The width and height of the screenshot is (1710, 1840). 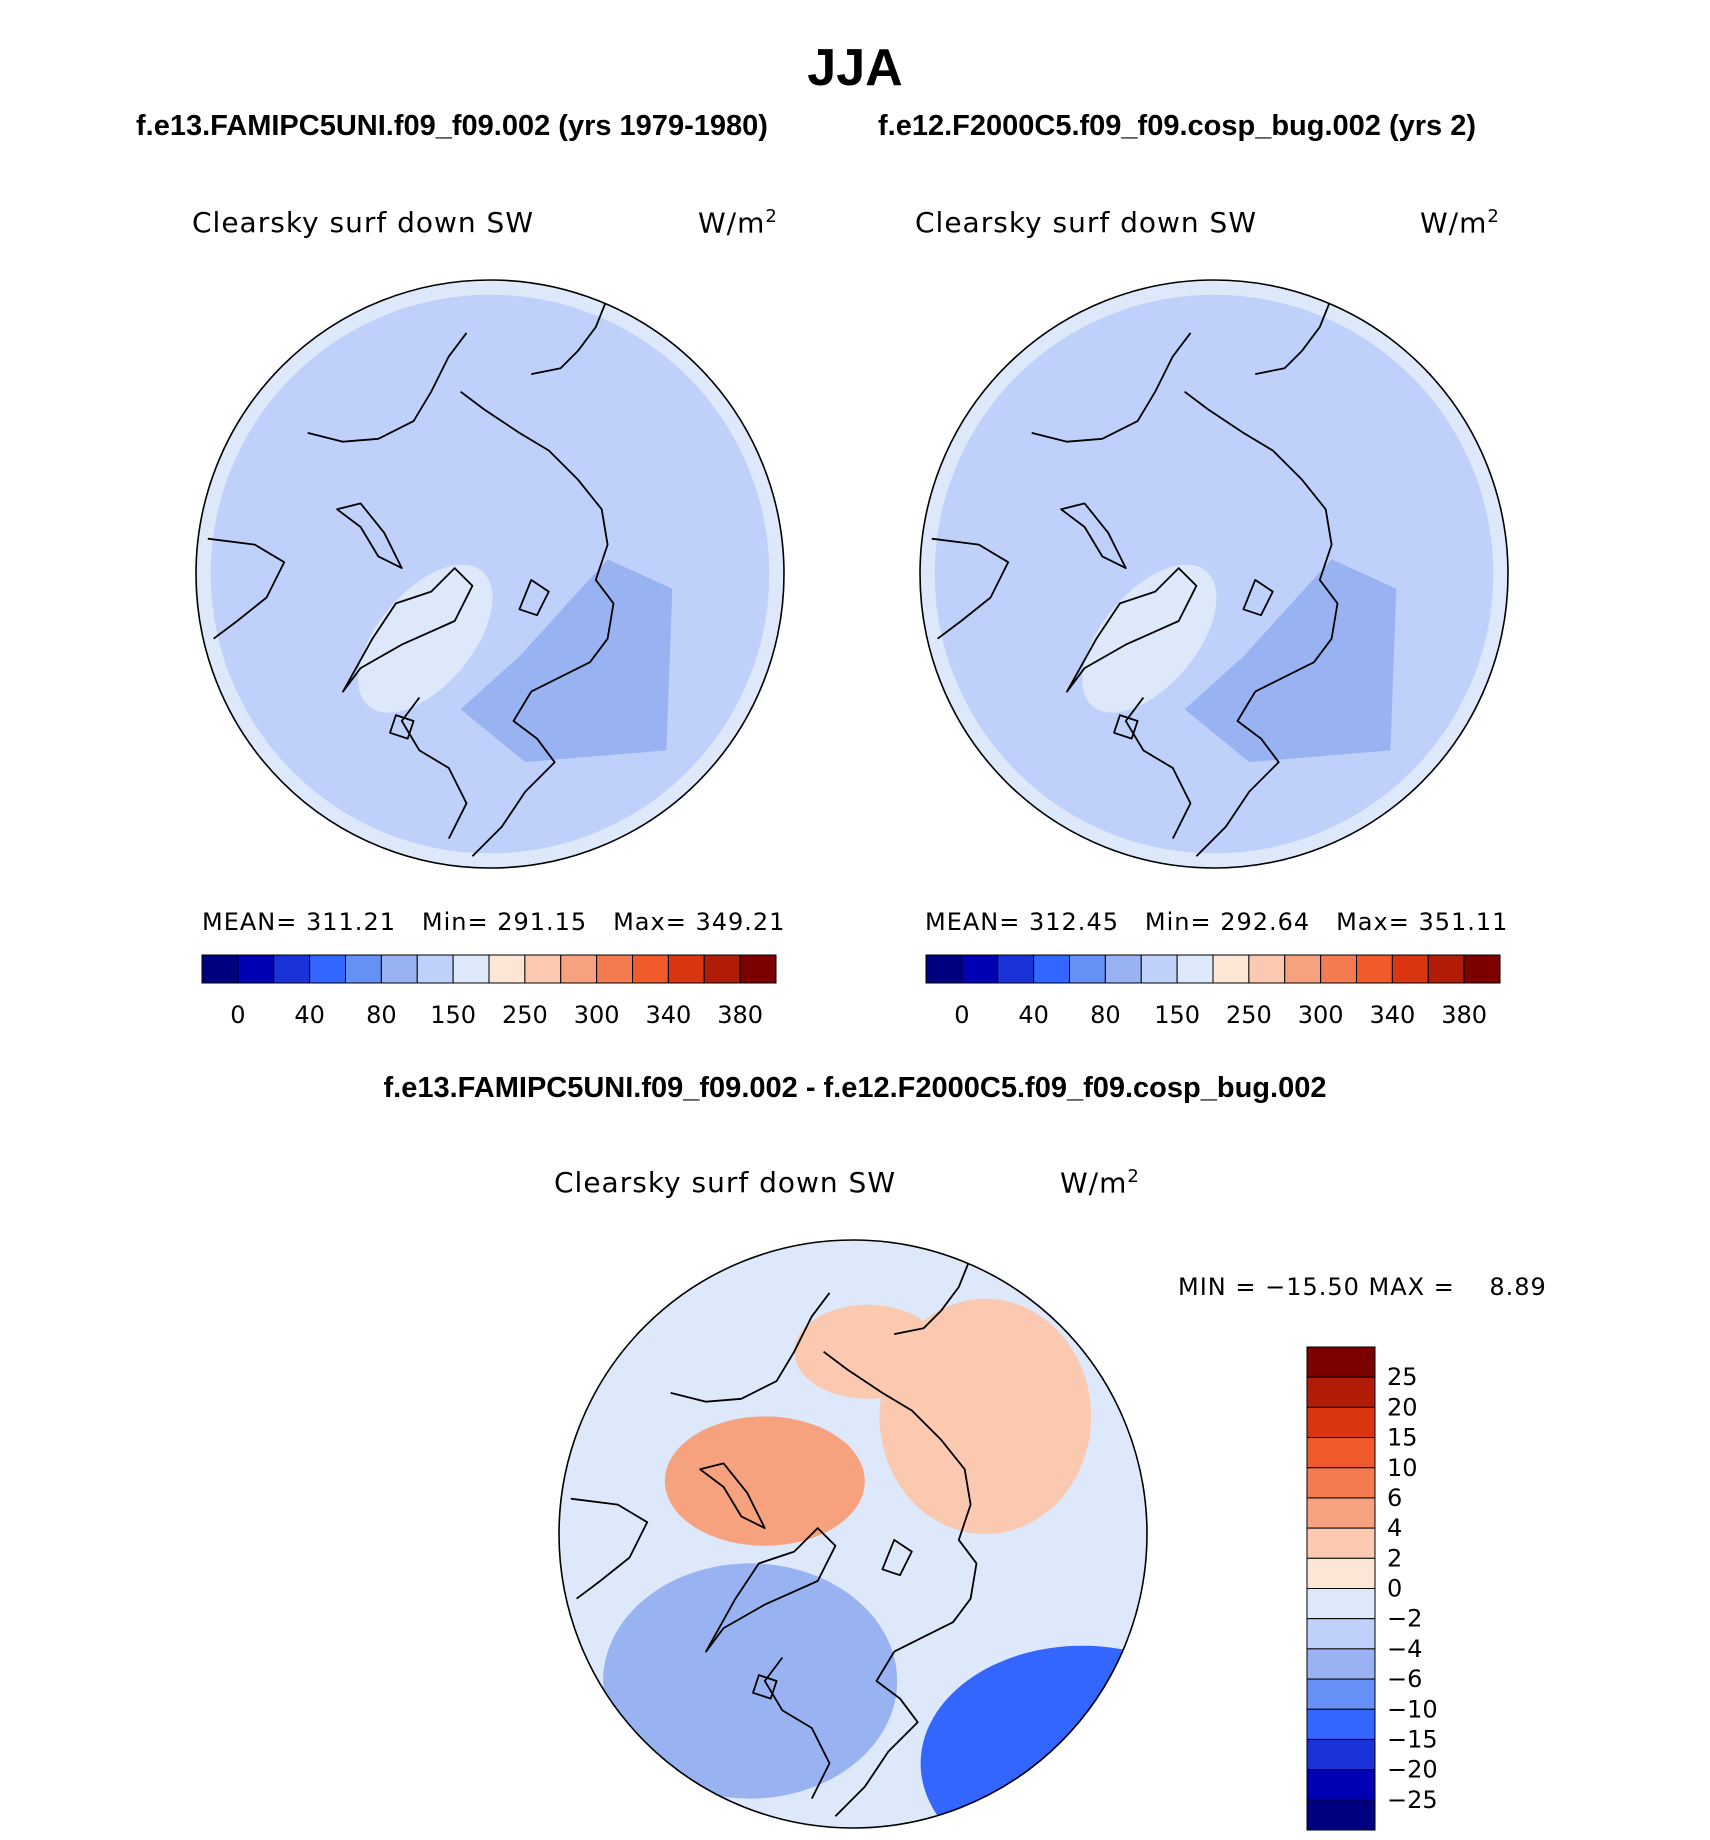 What do you see at coordinates (725, 1182) in the screenshot?
I see `panel3-title: Clearsky surf down SW` at bounding box center [725, 1182].